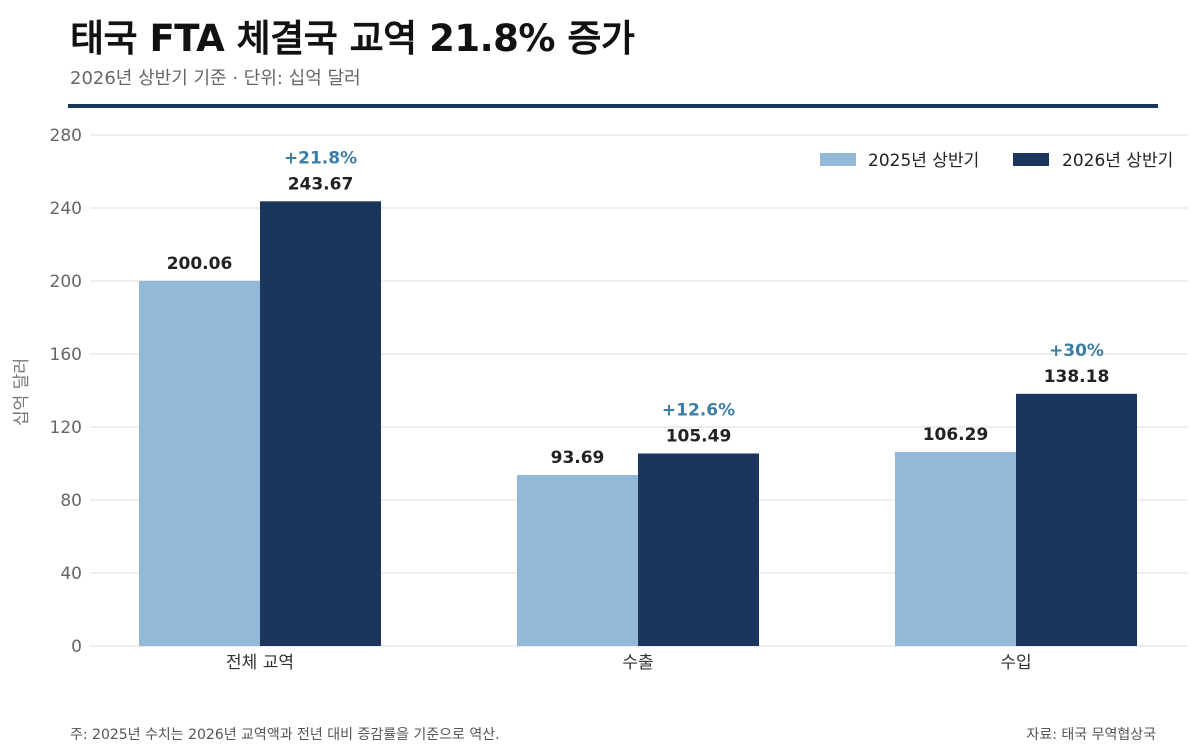 This screenshot has height=754, width=1200. Describe the element at coordinates (613, 106) in the screenshot. I see `title-rule` at that location.